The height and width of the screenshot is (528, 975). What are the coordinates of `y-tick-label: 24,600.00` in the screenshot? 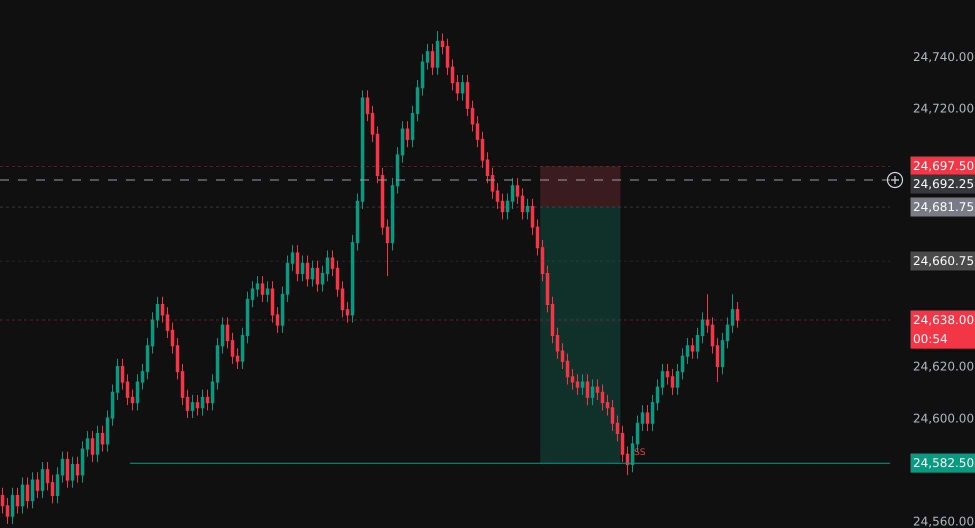 It's located at (943, 418).